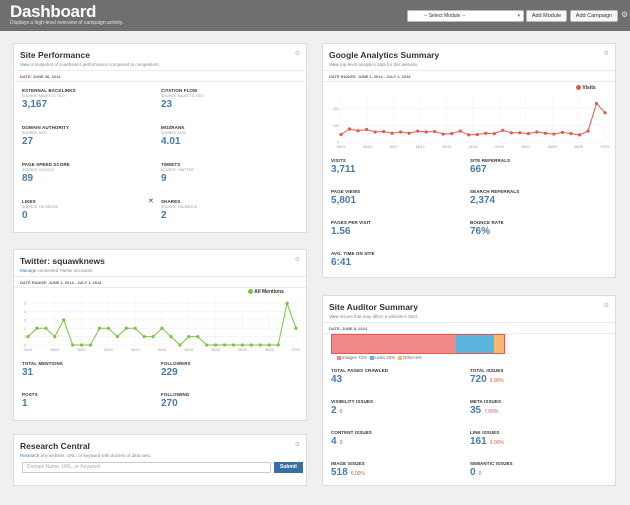  What do you see at coordinates (135, 350) in the screenshot?
I see `x-tick-label: 06/13` at bounding box center [135, 350].